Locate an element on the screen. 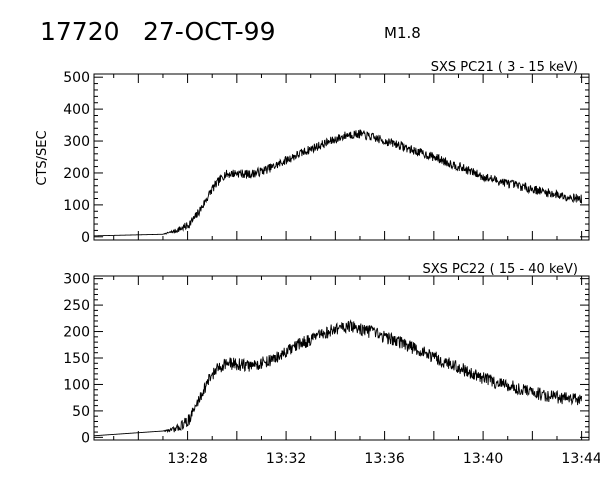  y-tick-label: 400 is located at coordinates (76, 110).